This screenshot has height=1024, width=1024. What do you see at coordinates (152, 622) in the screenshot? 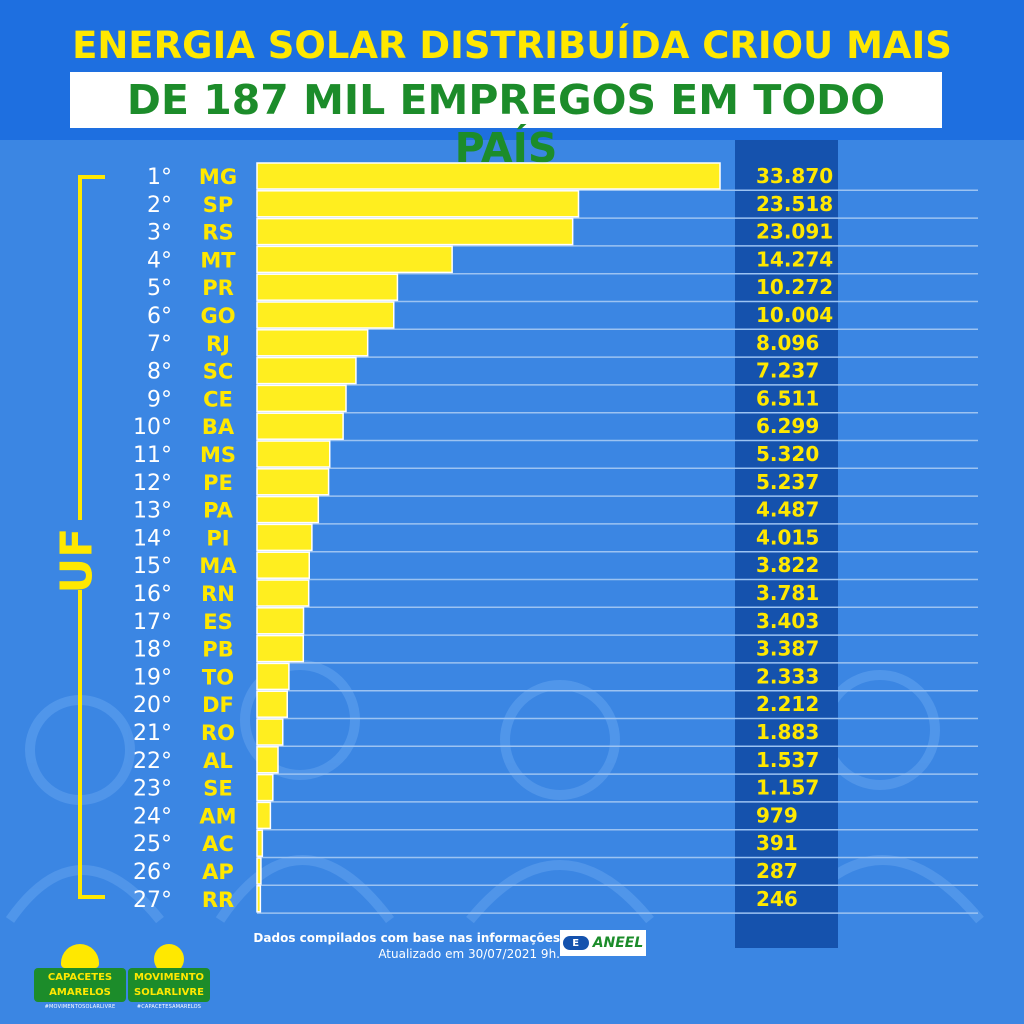
I see `rank-label: 17°` at bounding box center [152, 622].